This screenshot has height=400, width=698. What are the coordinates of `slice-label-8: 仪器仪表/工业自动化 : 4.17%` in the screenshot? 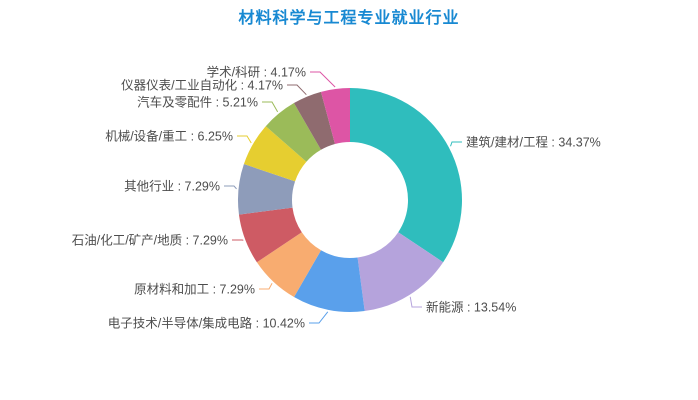 It's located at (202, 86).